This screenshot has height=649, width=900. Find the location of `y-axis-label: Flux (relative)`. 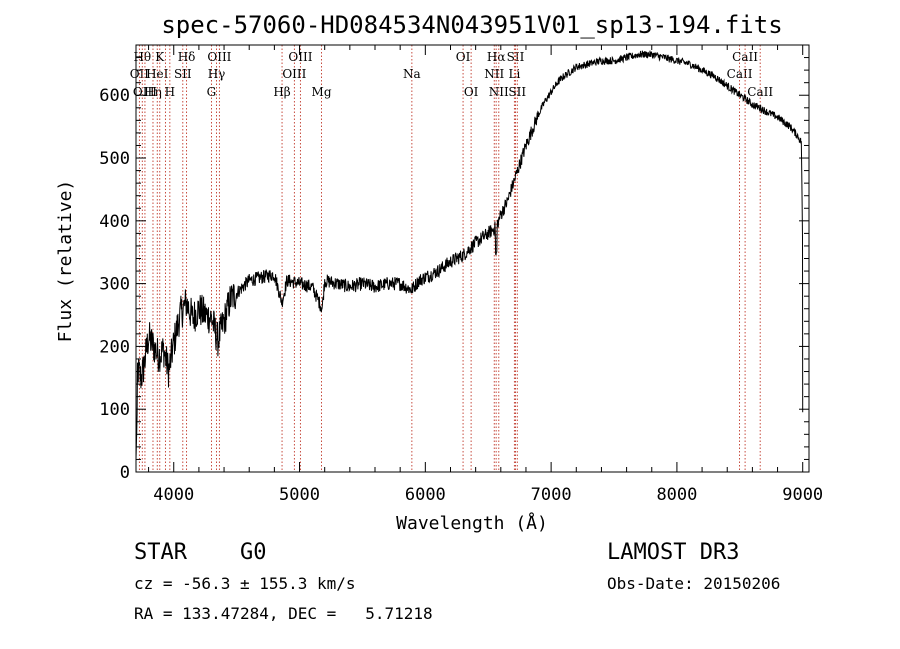

y-axis-label: Flux (relative) is located at coordinates (65, 261).